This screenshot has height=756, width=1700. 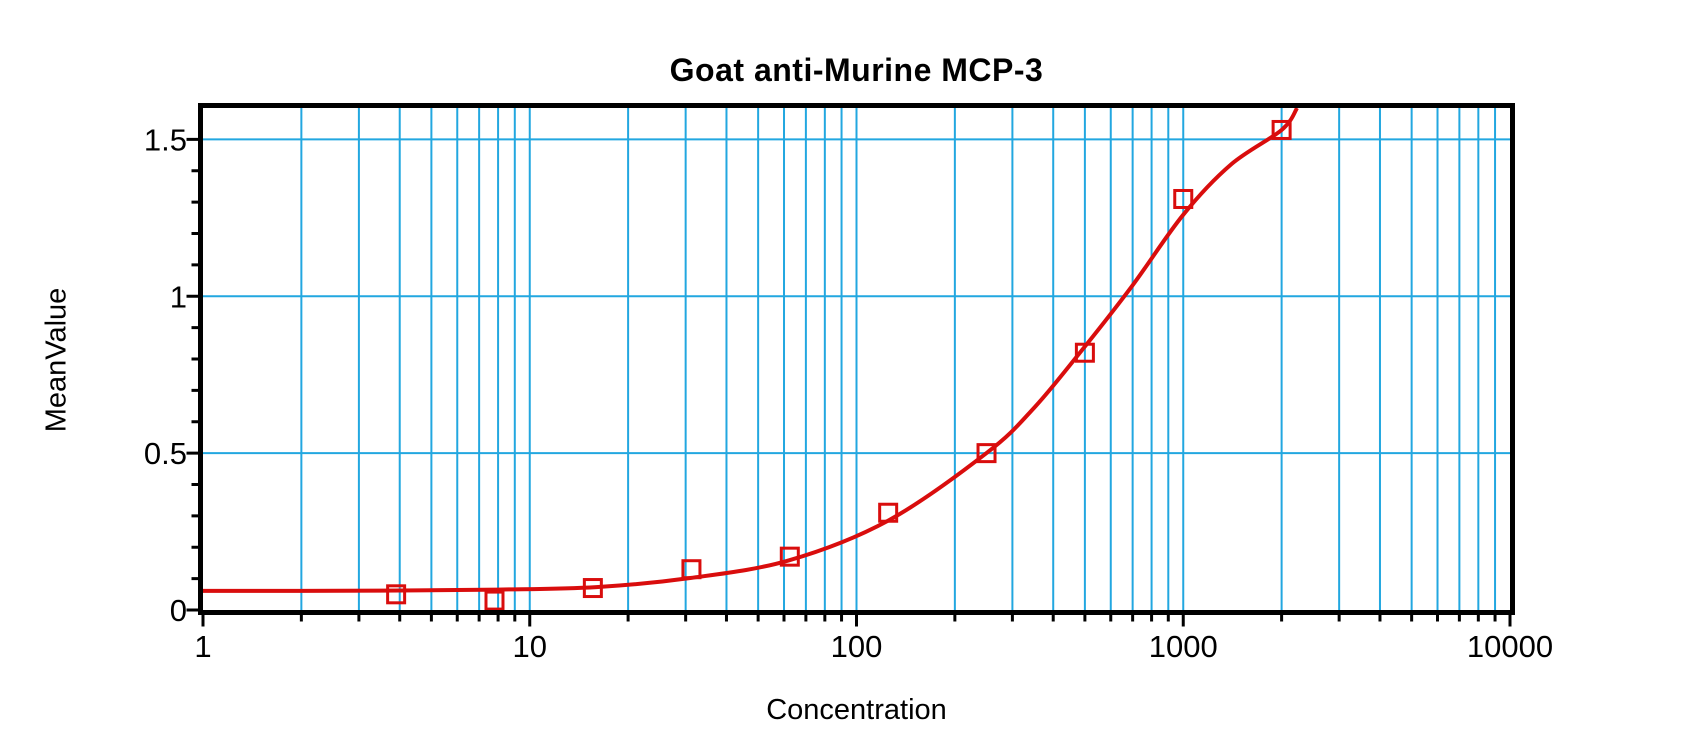 What do you see at coordinates (178, 610) in the screenshot?
I see `y-tick-label: 0` at bounding box center [178, 610].